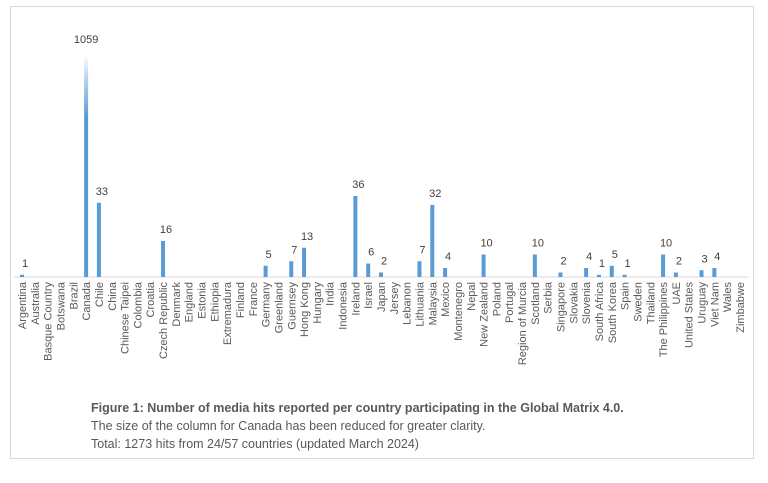 This screenshot has width=768, height=483. What do you see at coordinates (307, 237) in the screenshot?
I see `data-label: 13` at bounding box center [307, 237].